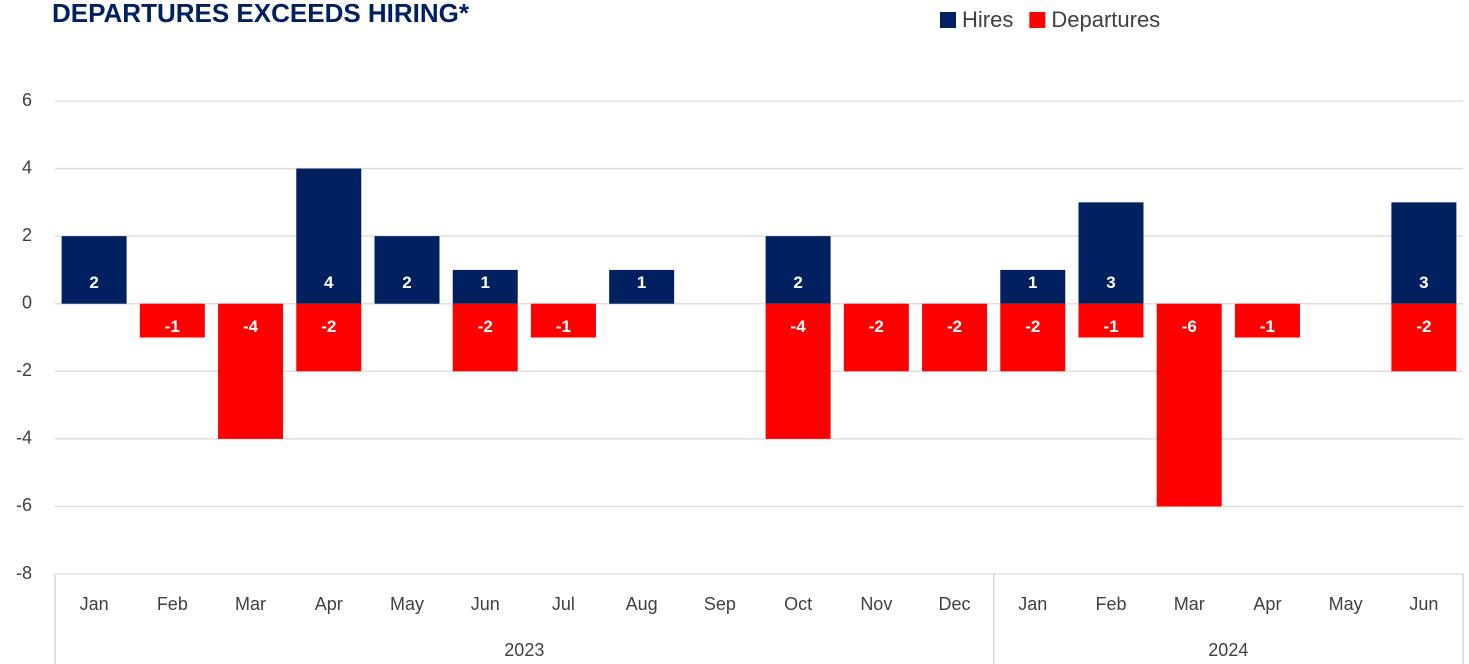  I want to click on y-tick-label: 2, so click(27, 235).